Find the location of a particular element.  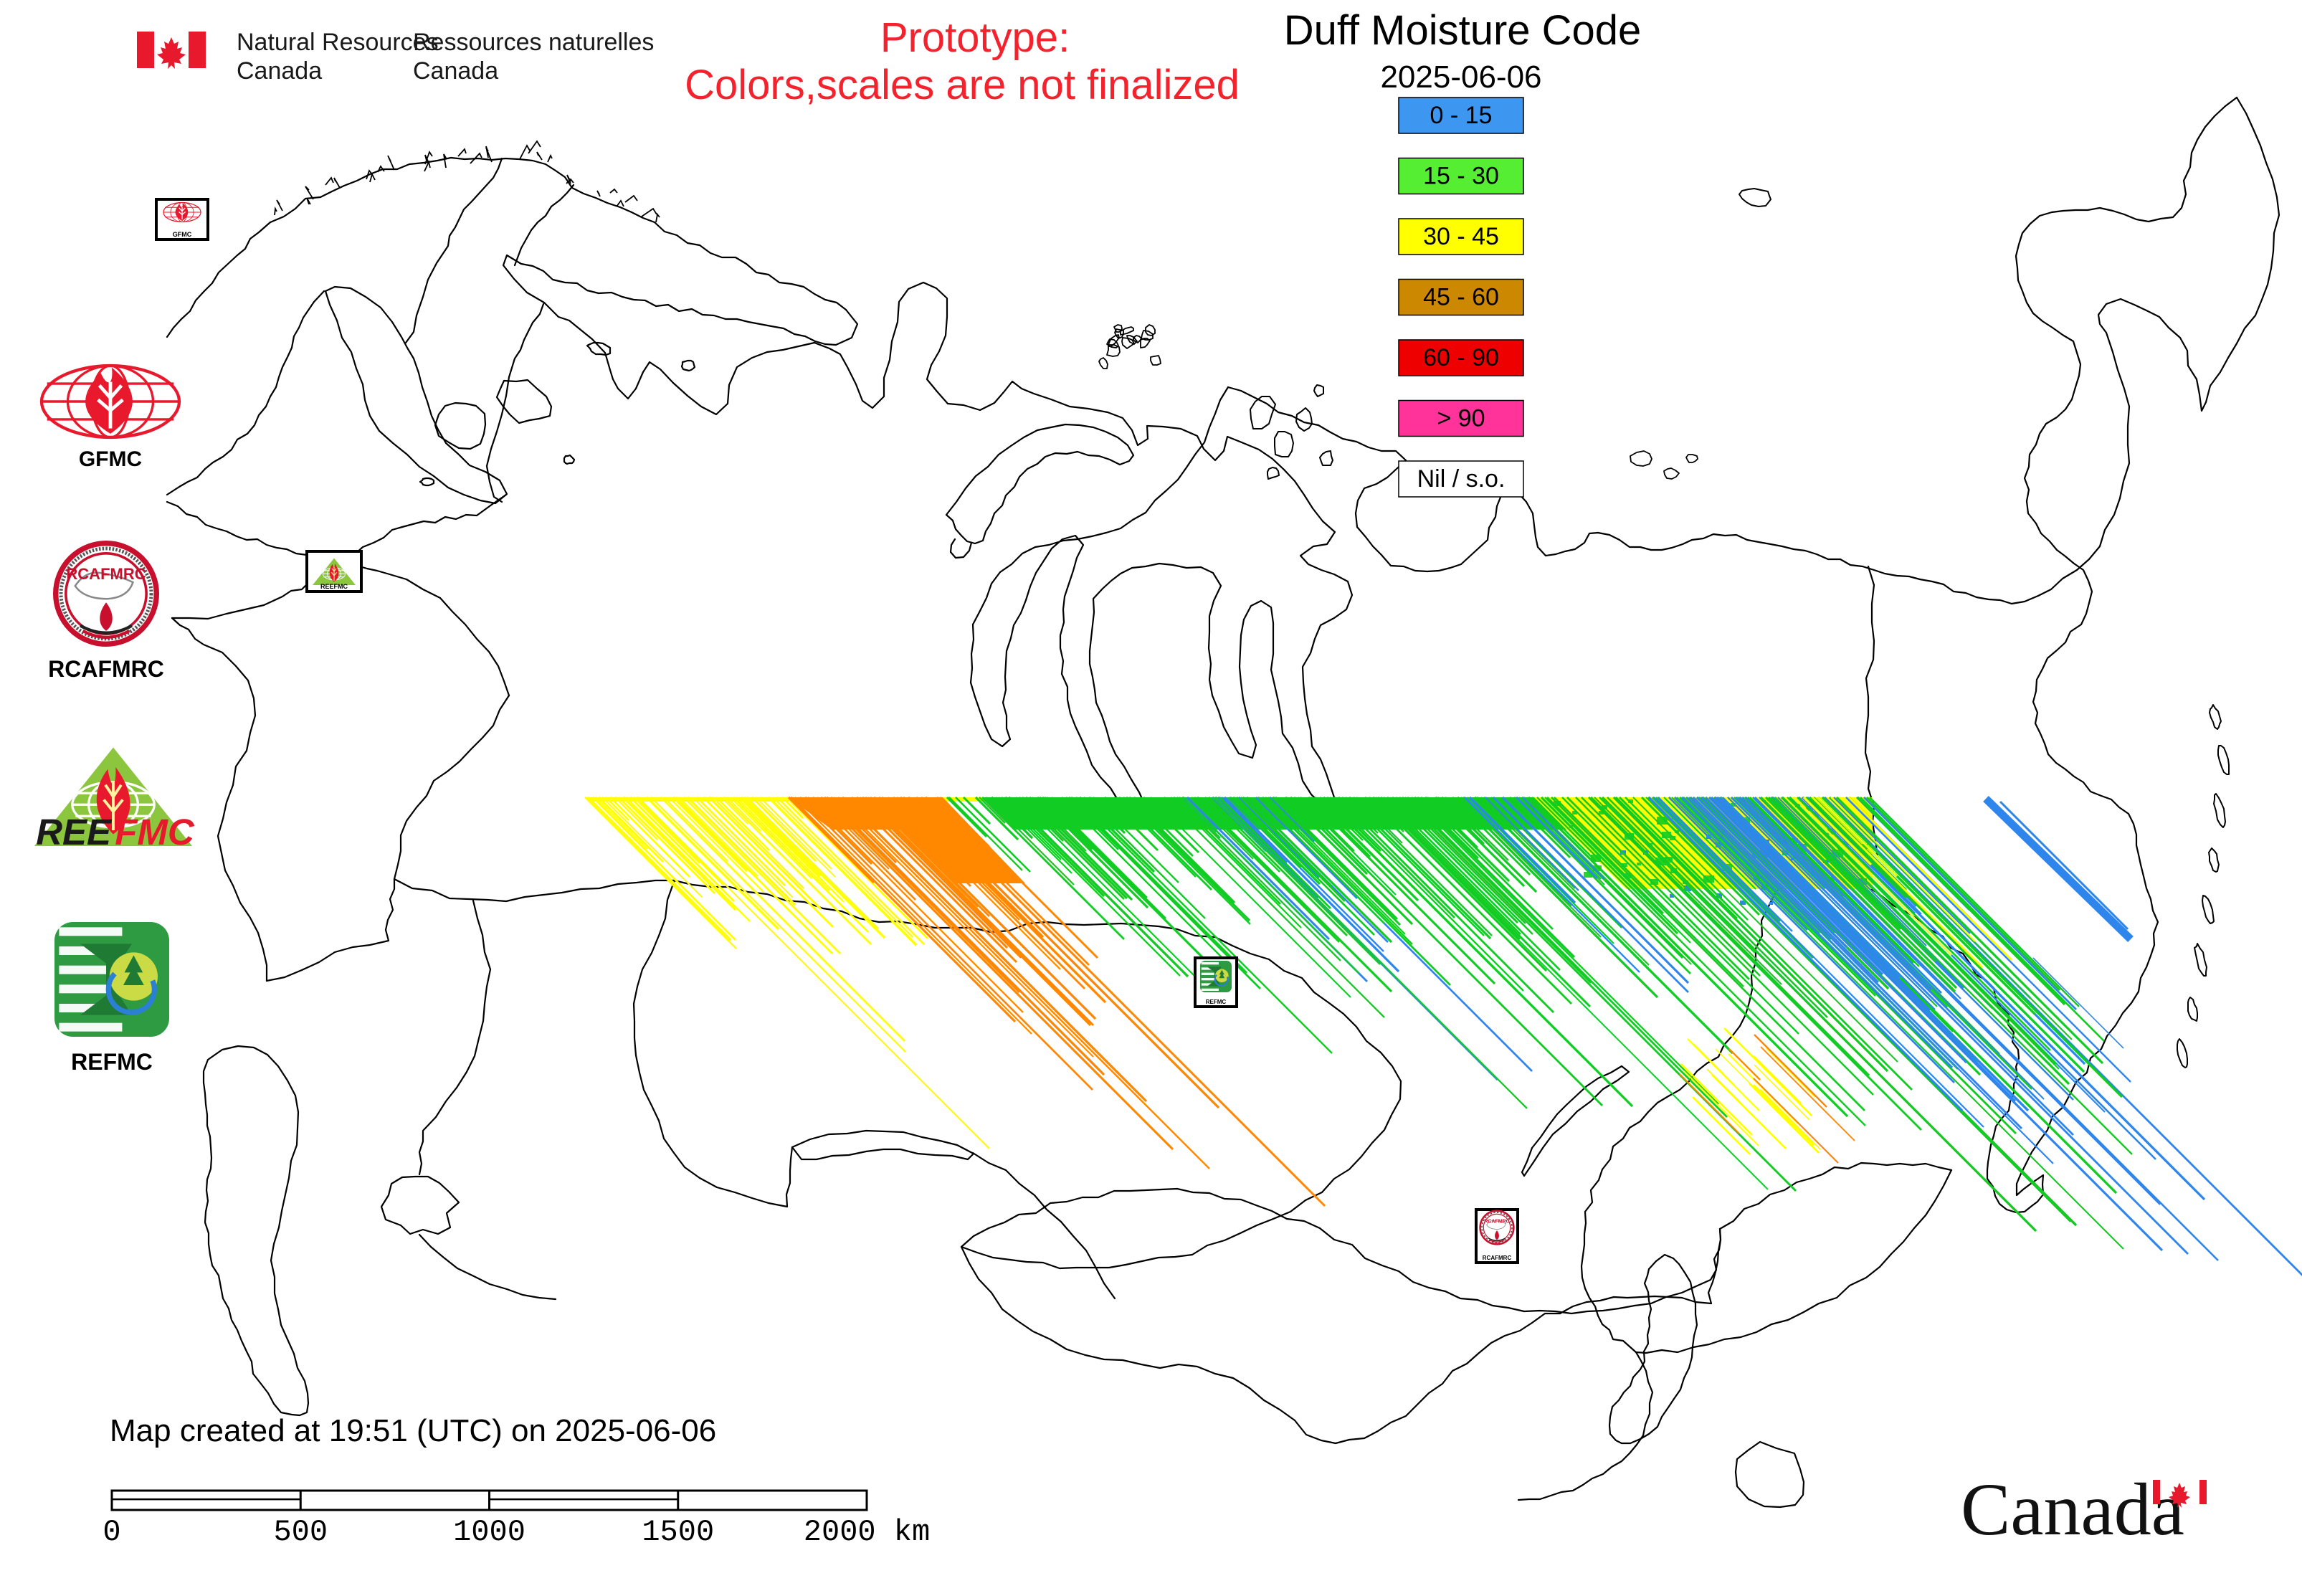

svg-text: Nil / s.o. is located at coordinates (1462, 479).